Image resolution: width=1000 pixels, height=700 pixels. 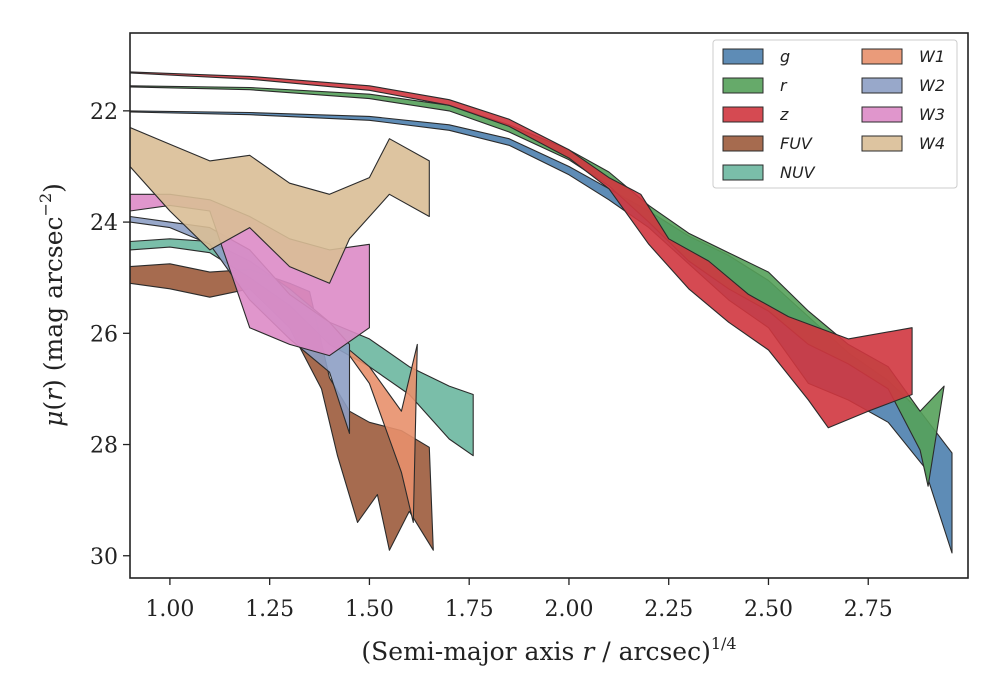 I want to click on y-axis-title: μ(r) (mag arcsec−2), so click(x=52, y=305).